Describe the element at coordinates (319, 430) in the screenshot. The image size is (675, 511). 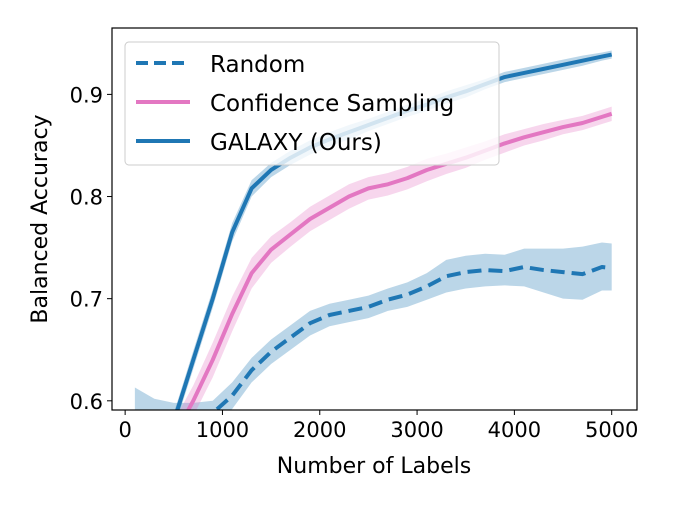
I see `x-tick-label: 2000` at that location.